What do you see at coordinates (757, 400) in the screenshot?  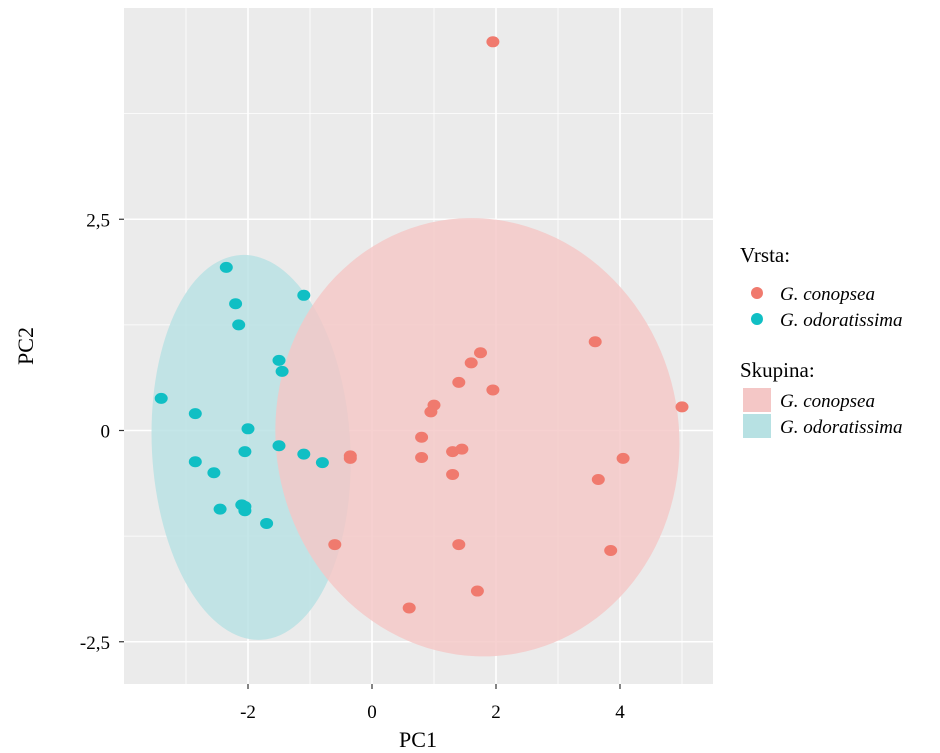 I see `legend-key-fill-conopsea` at bounding box center [757, 400].